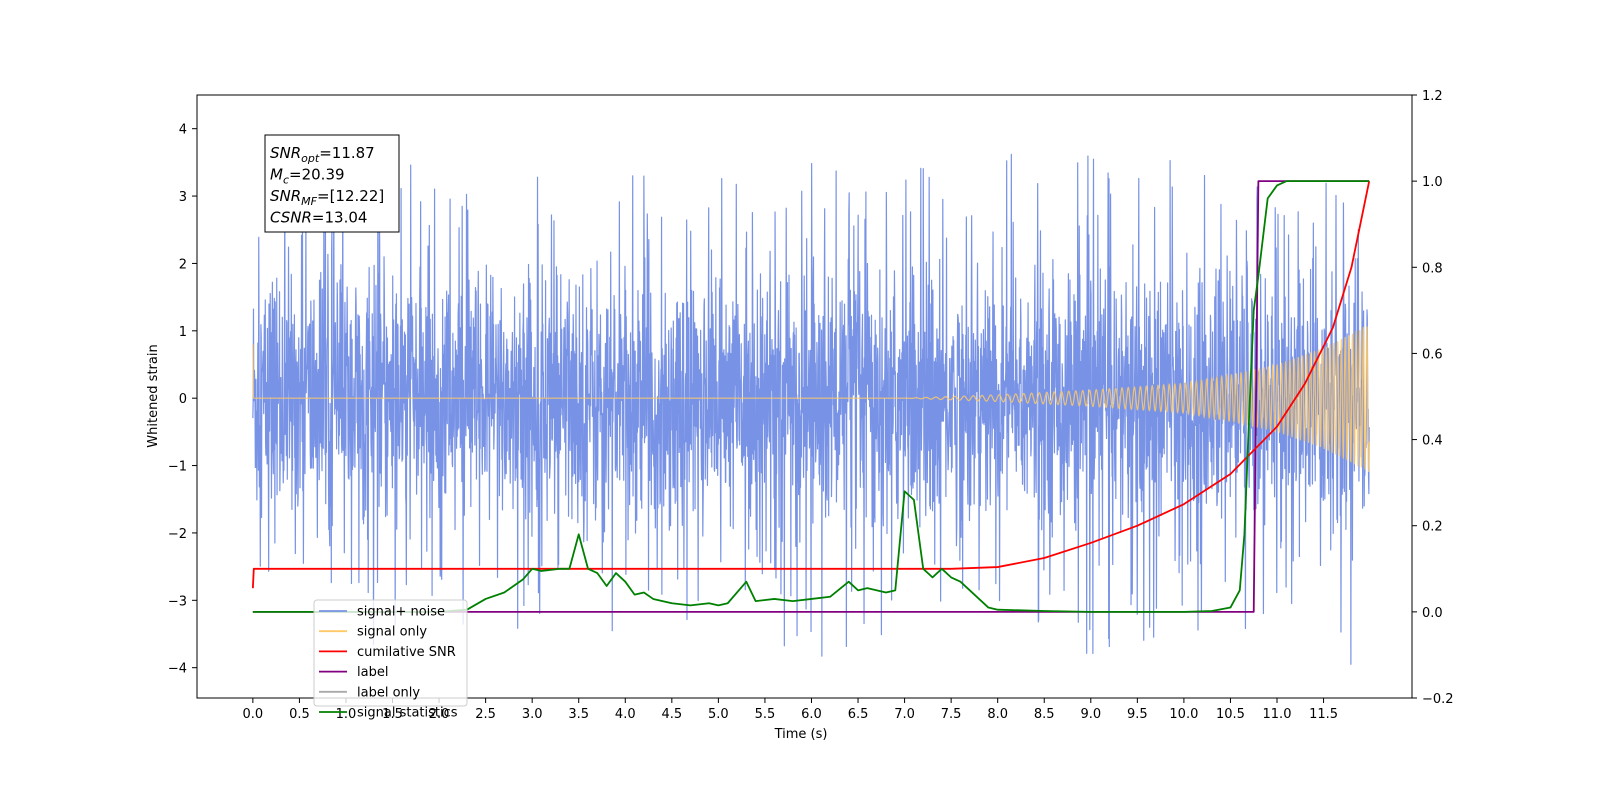 This screenshot has width=1600, height=800. Describe the element at coordinates (253, 714) in the screenshot. I see `x-tick-label: 0.0` at that location.